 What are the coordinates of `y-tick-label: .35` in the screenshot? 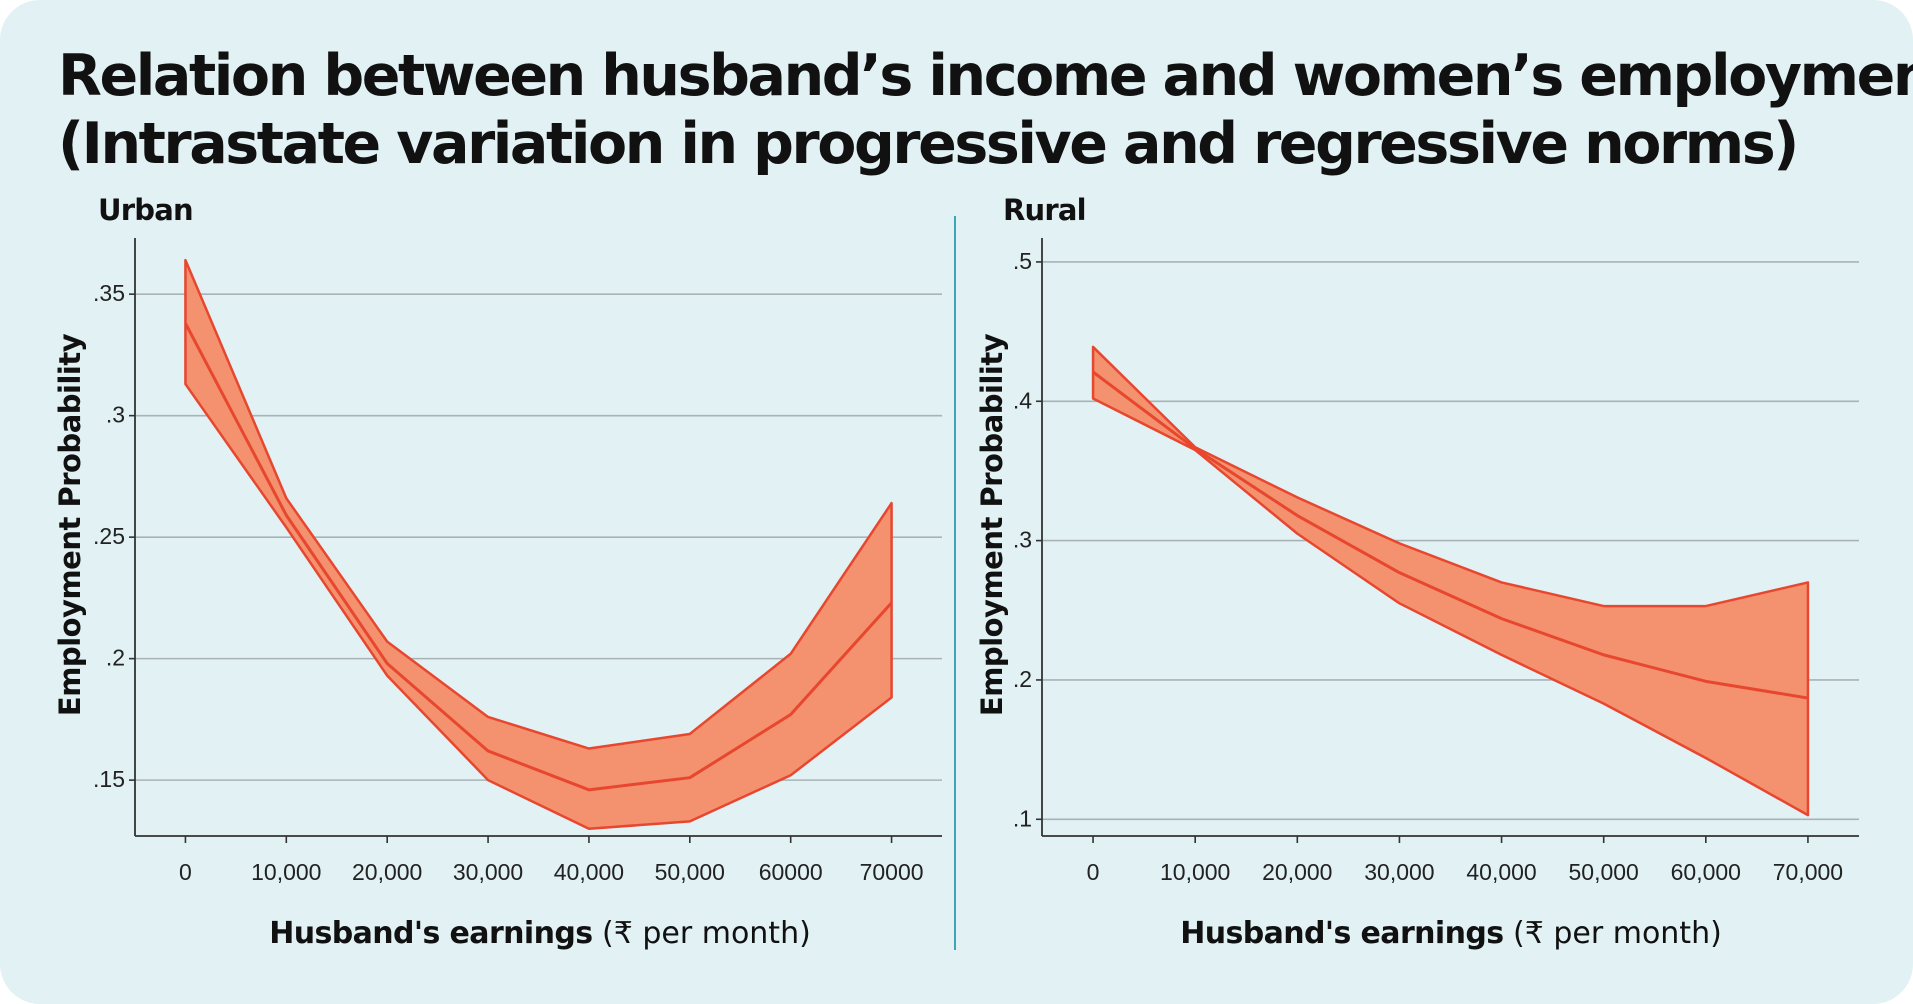 It's located at (109, 293).